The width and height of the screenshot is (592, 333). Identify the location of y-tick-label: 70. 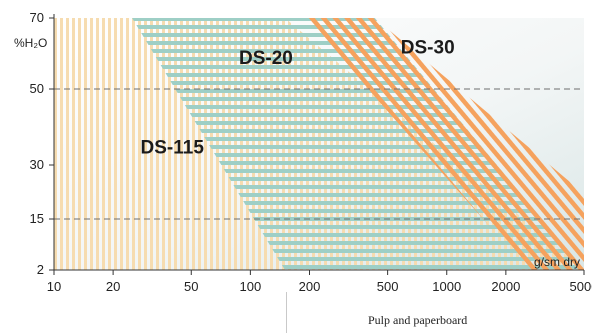
(37, 17).